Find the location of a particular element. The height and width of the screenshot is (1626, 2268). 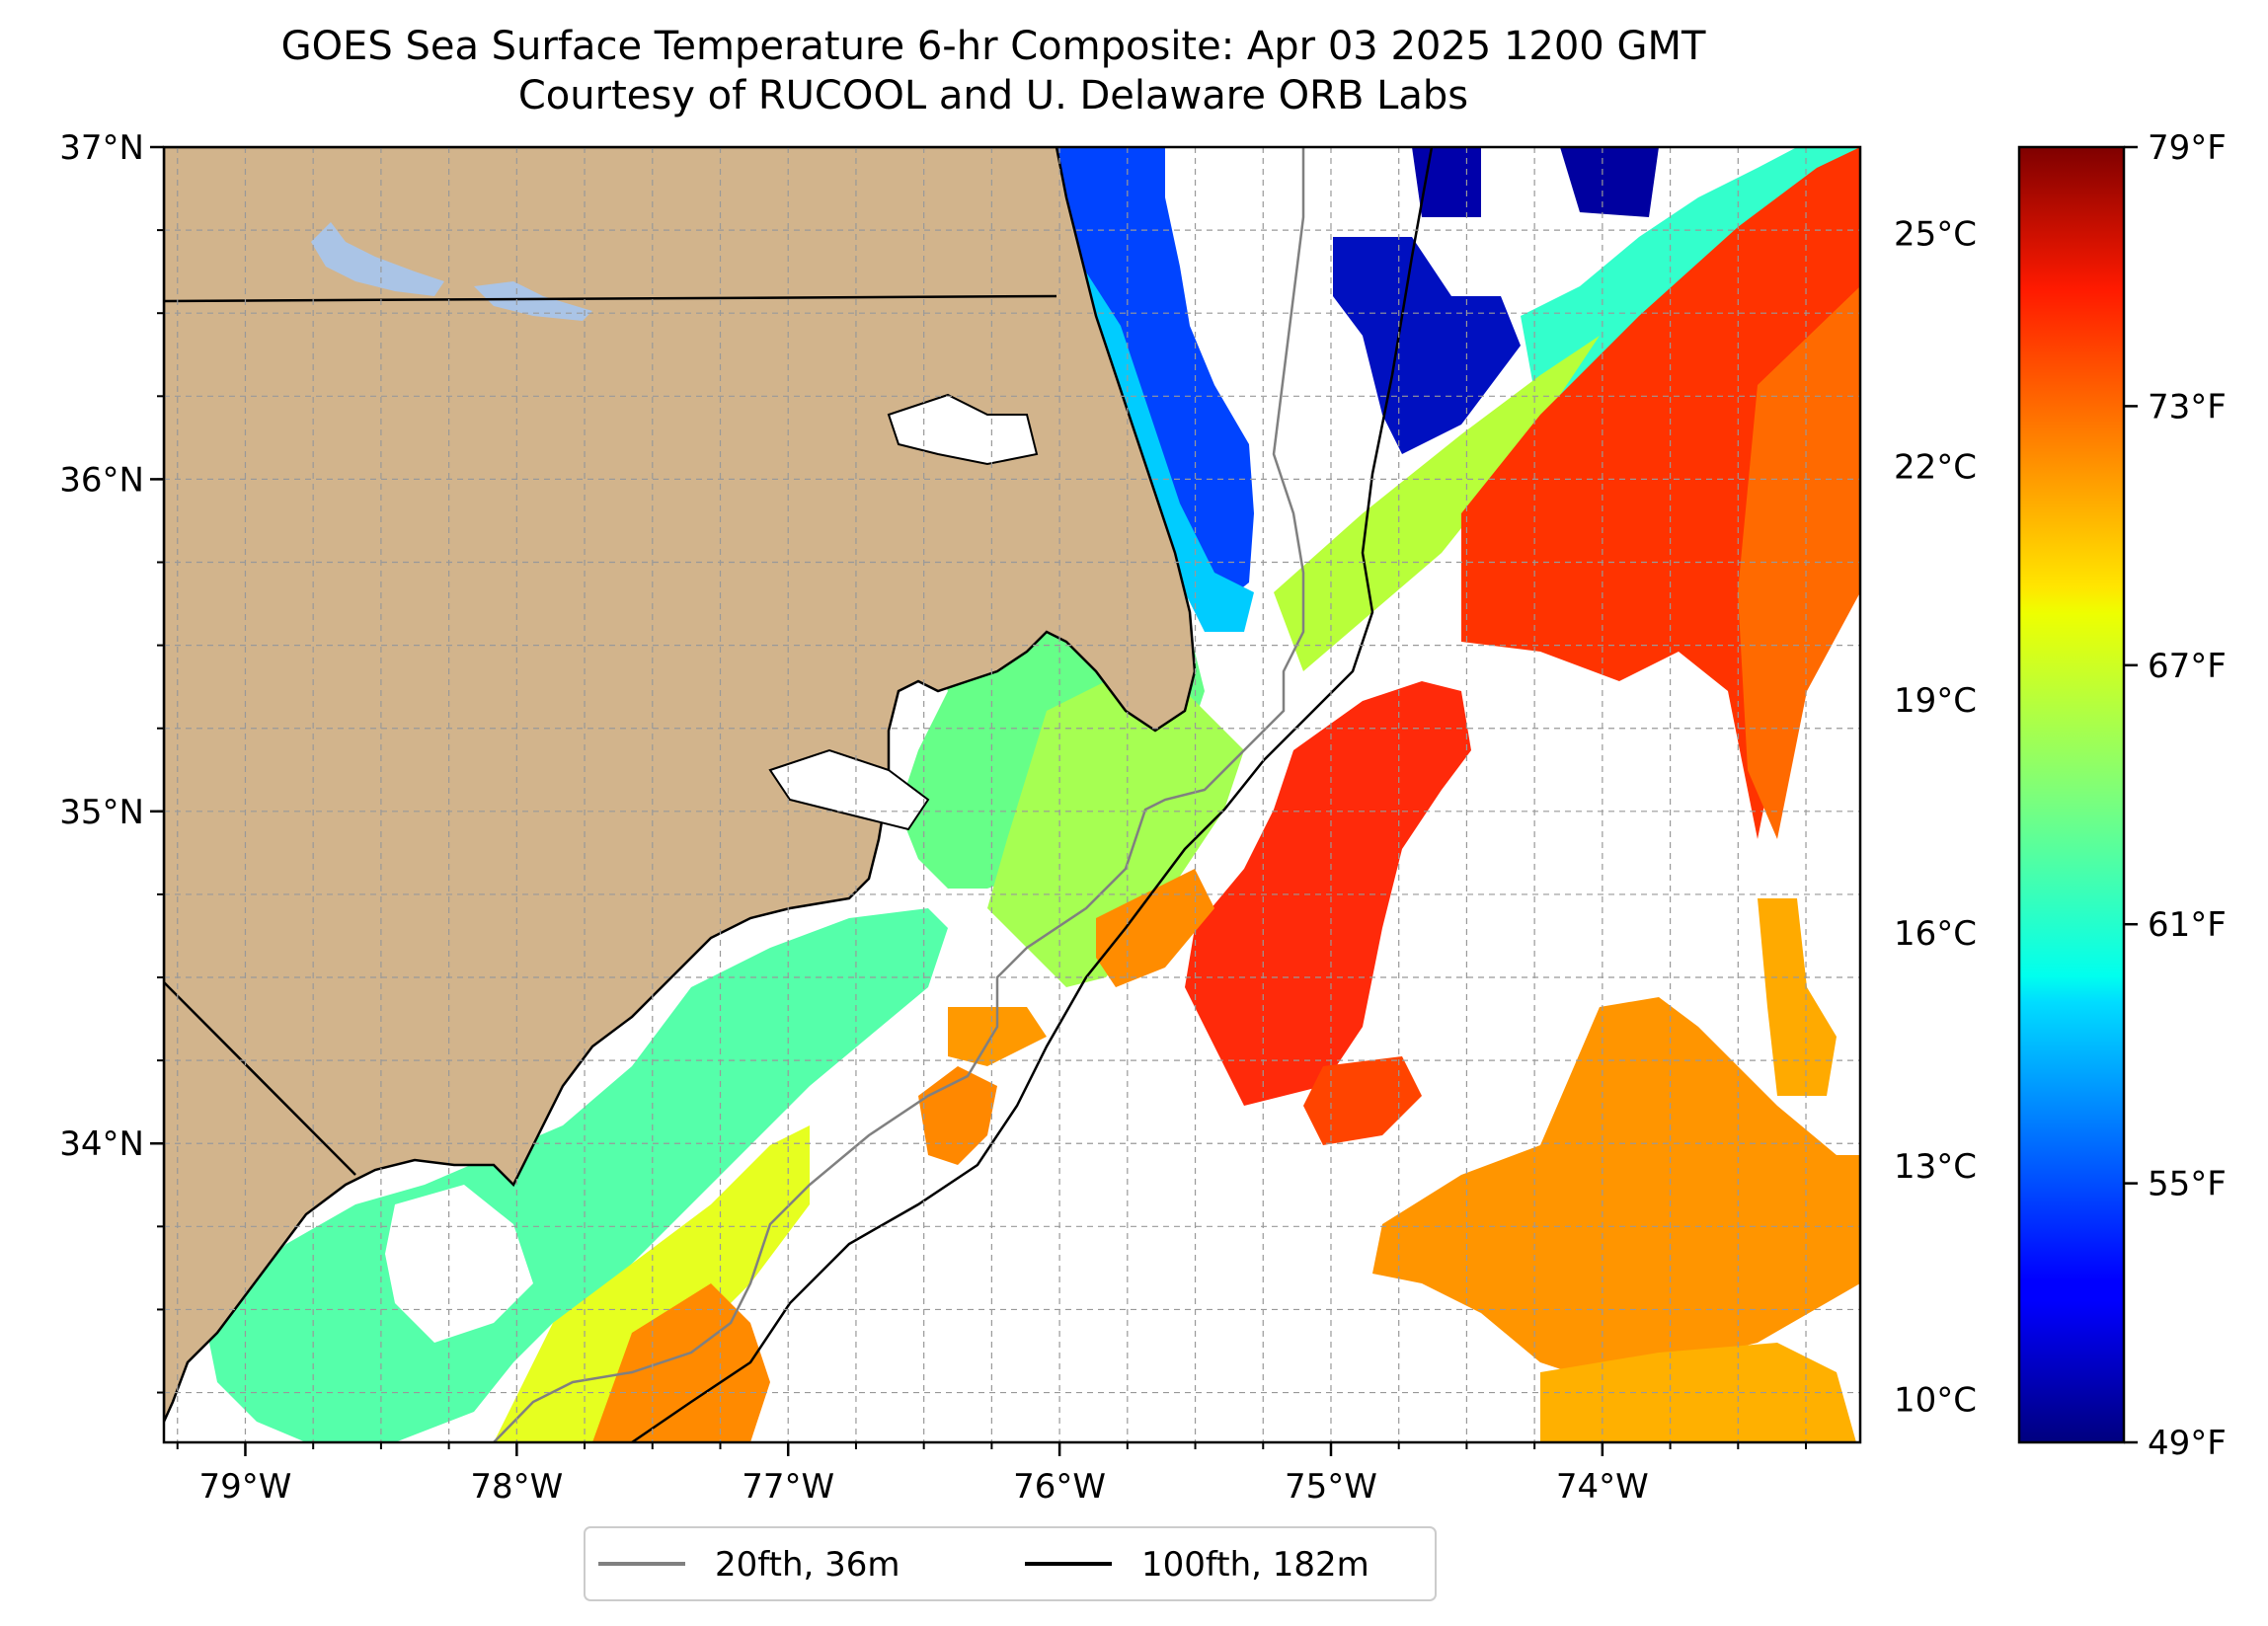

colorbar-celsius-axis: 10°C 13°C 16°C 19°C 22°C 25°C is located at coordinates (1935, 817).